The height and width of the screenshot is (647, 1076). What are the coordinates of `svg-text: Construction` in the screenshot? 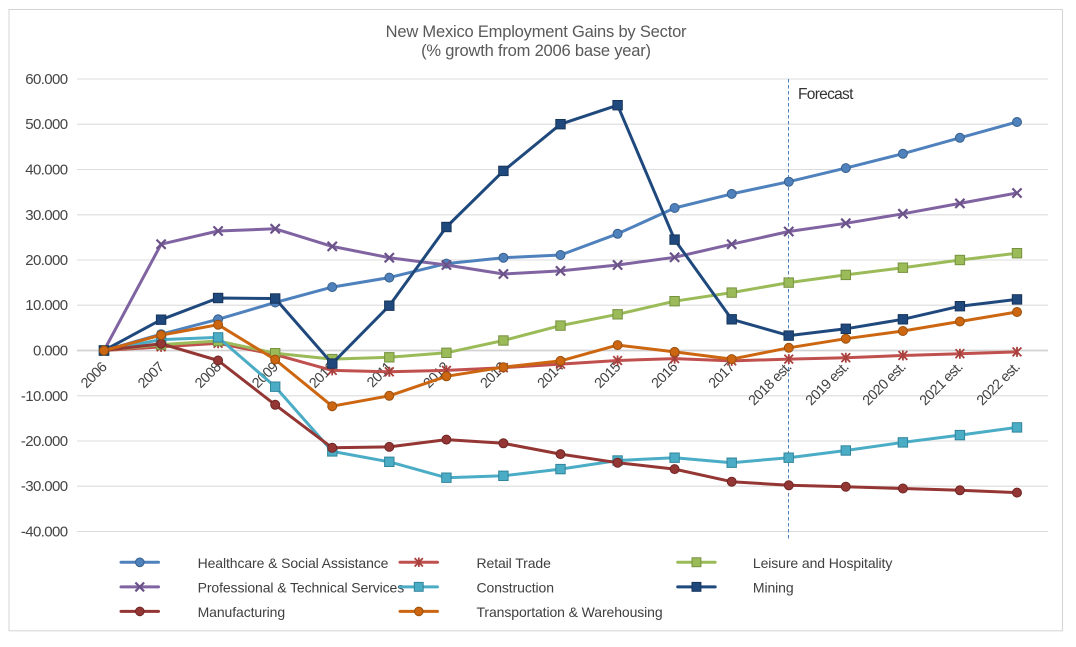 It's located at (515, 588).